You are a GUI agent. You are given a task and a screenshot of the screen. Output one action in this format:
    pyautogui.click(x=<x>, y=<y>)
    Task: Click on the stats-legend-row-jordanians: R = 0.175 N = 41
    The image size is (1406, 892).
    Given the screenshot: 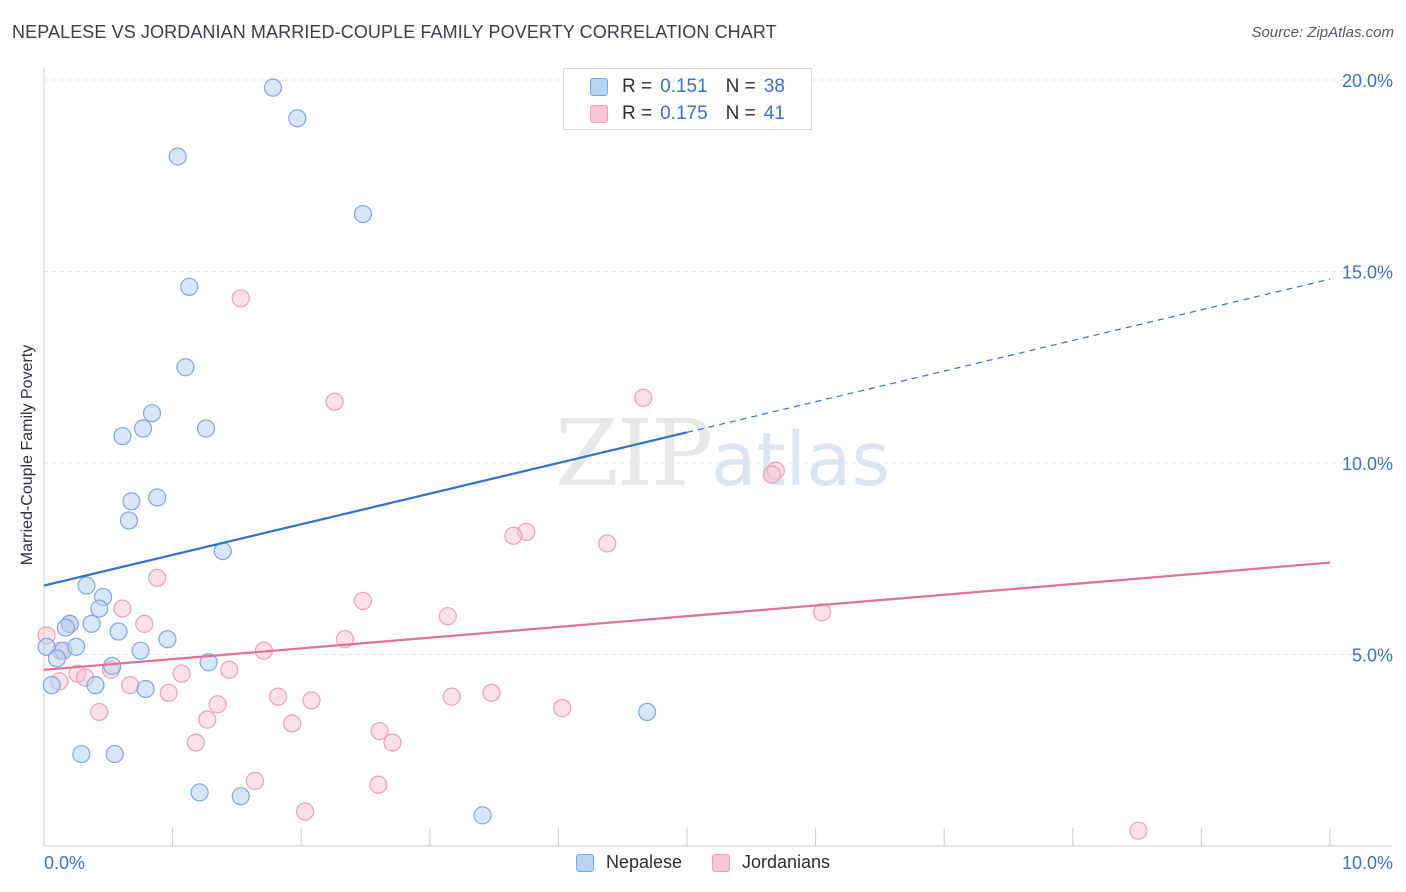 What is the action you would take?
    pyautogui.click(x=687, y=114)
    